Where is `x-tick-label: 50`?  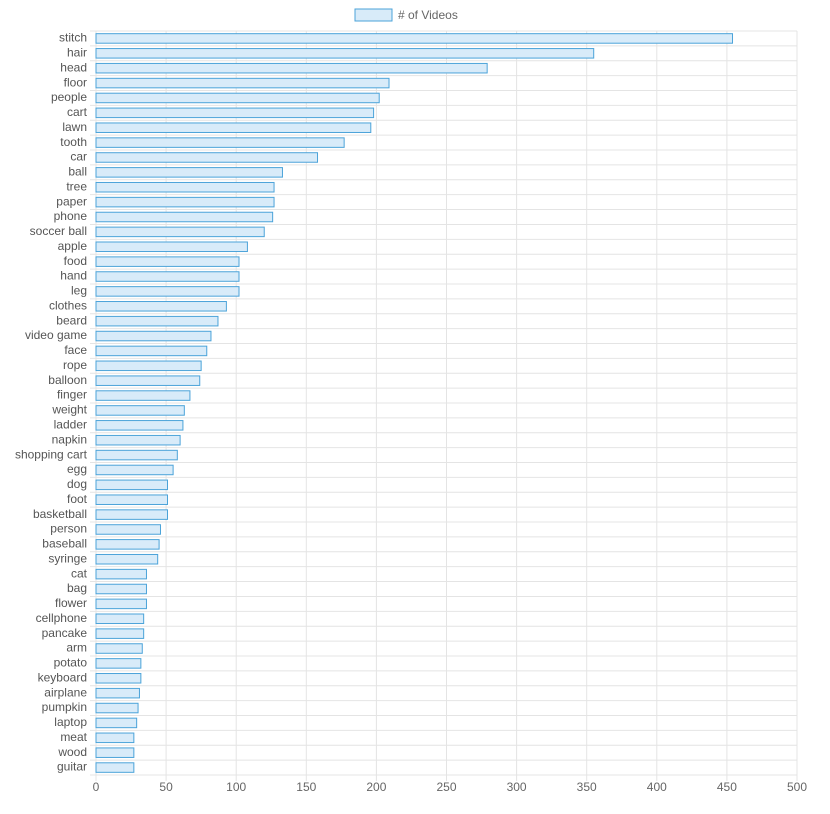
x-tick-label: 50 is located at coordinates (166, 787).